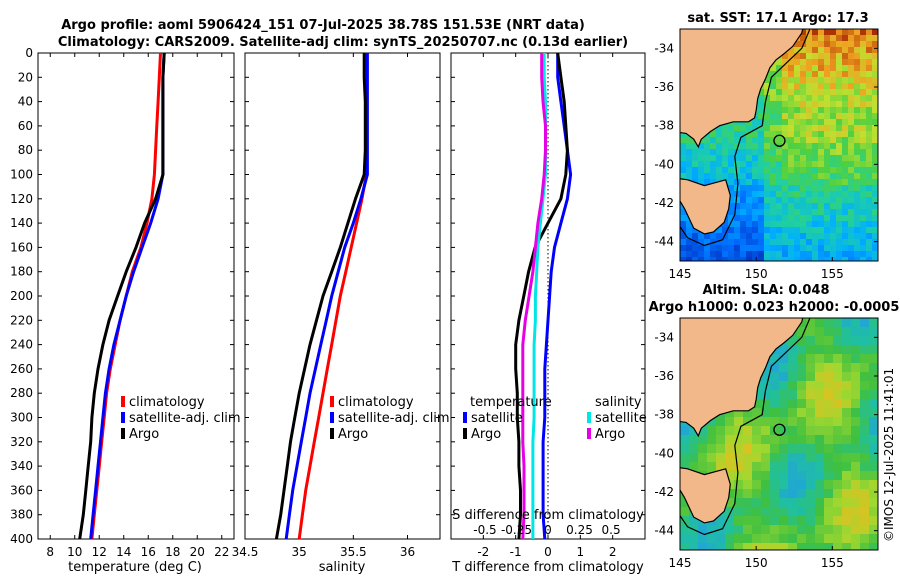 This screenshot has width=900, height=580. Describe the element at coordinates (21, 393) in the screenshot. I see `y-tick-label: 280` at that location.